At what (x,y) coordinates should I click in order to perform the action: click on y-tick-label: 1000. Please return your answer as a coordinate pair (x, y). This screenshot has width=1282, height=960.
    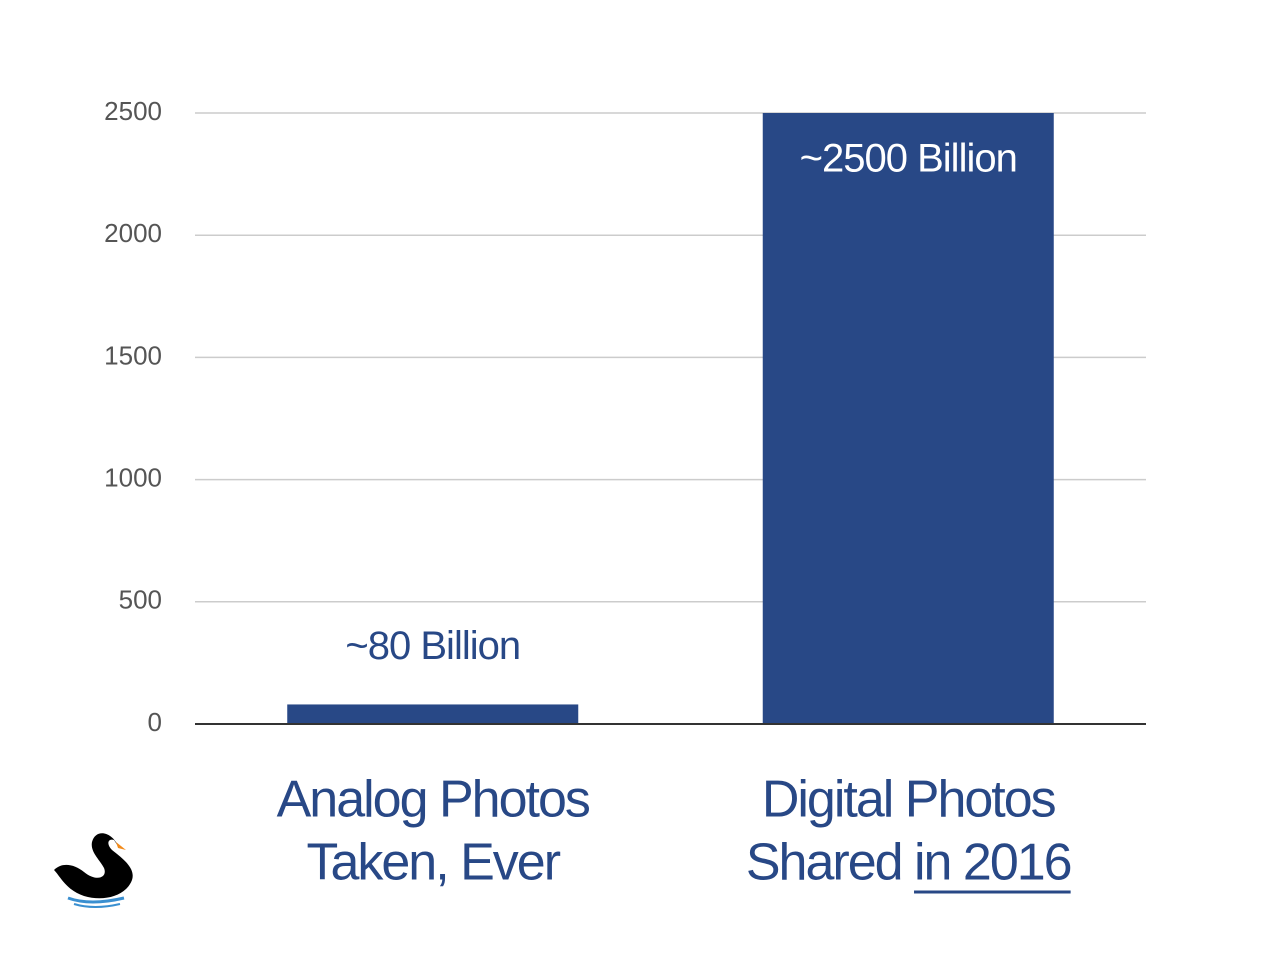
    Looking at the image, I should click on (133, 477).